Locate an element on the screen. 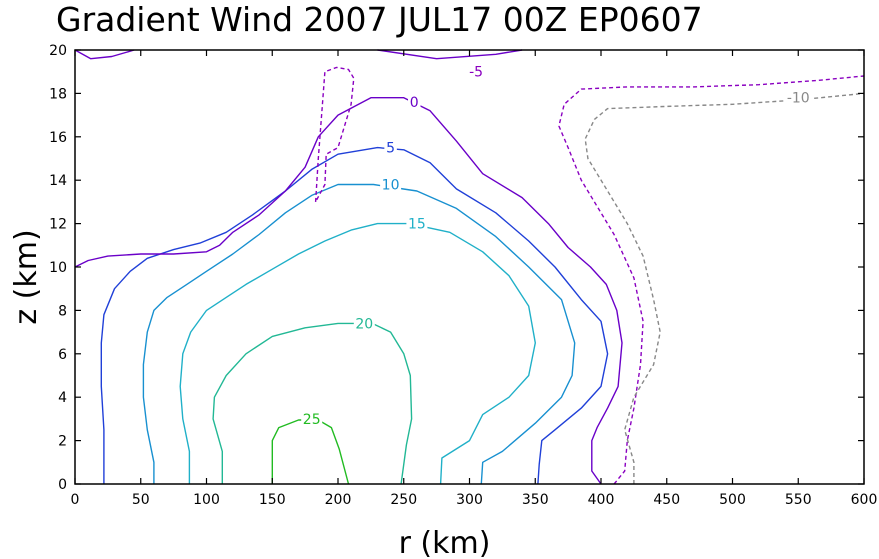  chart-title: Gradient Wind 2007 JUL17 00Z EP0607 is located at coordinates (379, 19).